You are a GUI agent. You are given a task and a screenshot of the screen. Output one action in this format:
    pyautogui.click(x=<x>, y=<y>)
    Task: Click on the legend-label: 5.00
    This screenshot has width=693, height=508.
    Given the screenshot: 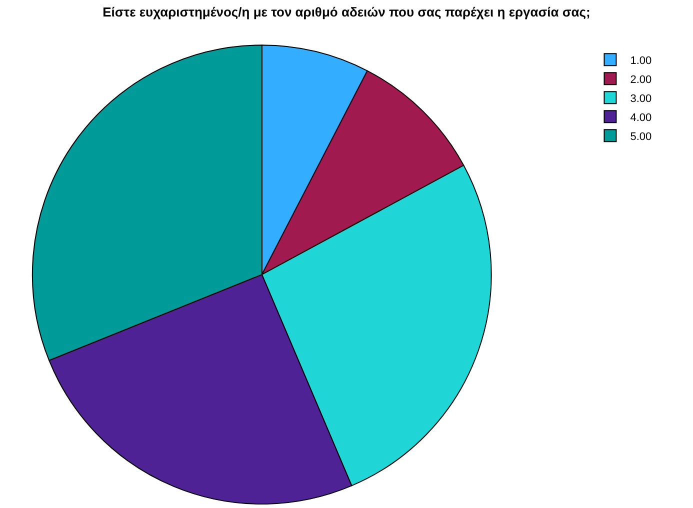 What is the action you would take?
    pyautogui.click(x=641, y=136)
    